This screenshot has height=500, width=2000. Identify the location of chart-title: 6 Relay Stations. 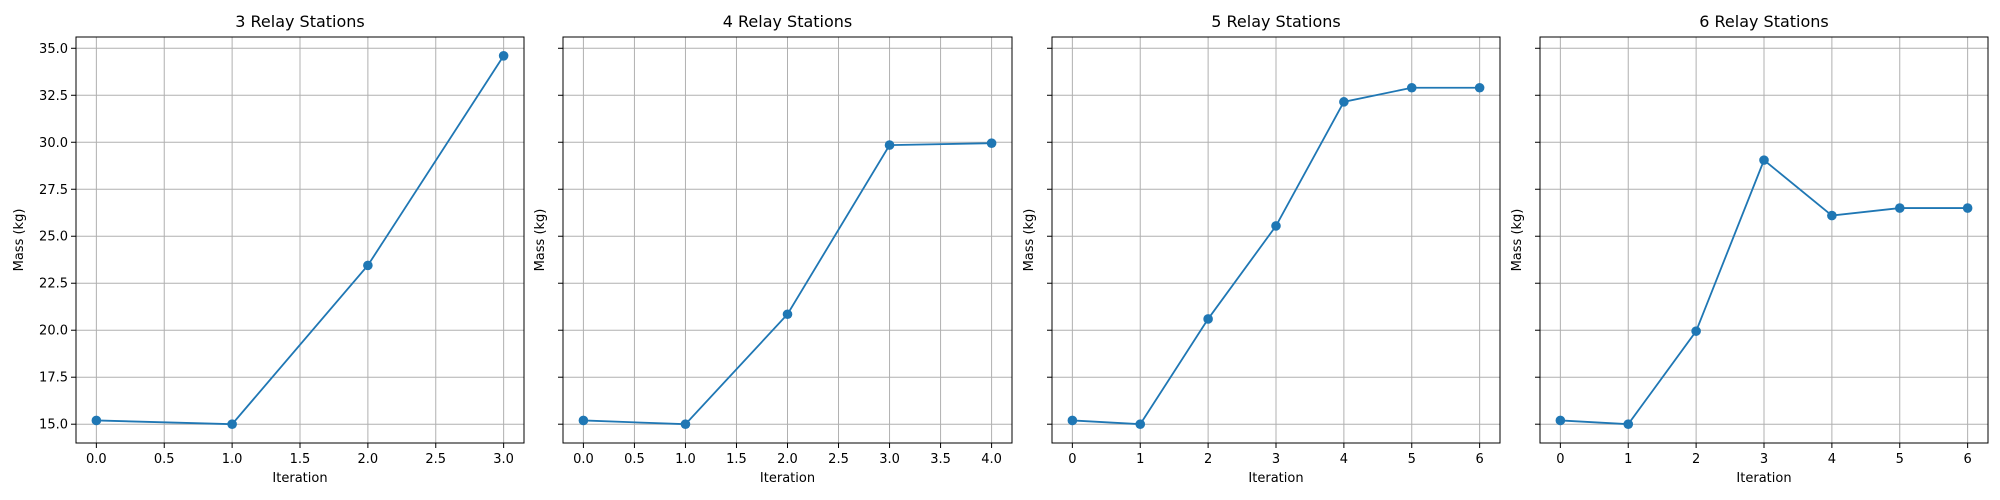
(1764, 21).